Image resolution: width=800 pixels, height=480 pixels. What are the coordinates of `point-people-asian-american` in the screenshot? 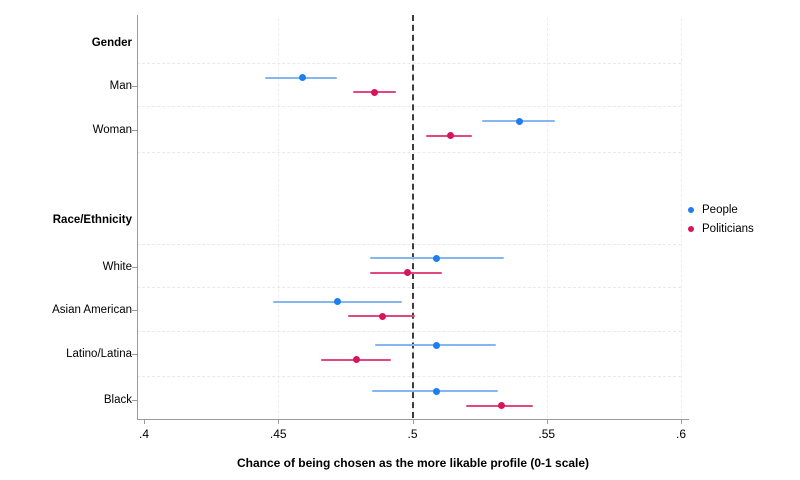 It's located at (337, 301).